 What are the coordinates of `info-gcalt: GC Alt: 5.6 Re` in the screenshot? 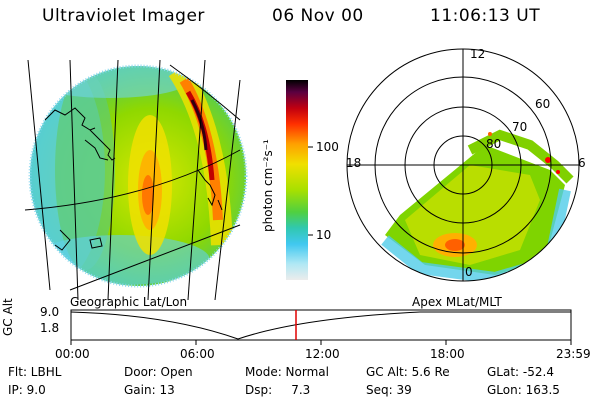 It's located at (408, 372).